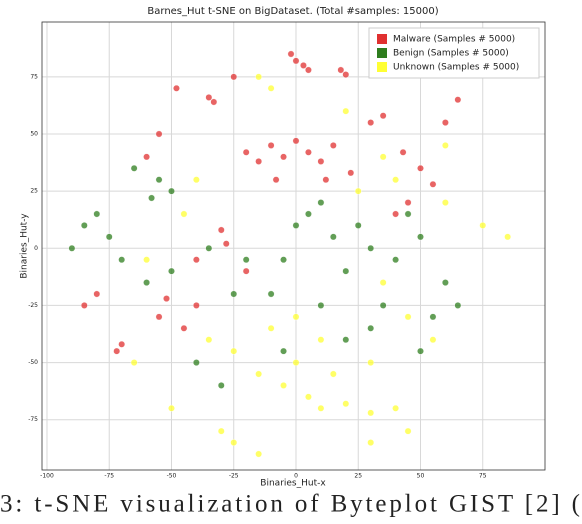  I want to click on x-axis-label: Binaries_Hut-x, so click(293, 484).